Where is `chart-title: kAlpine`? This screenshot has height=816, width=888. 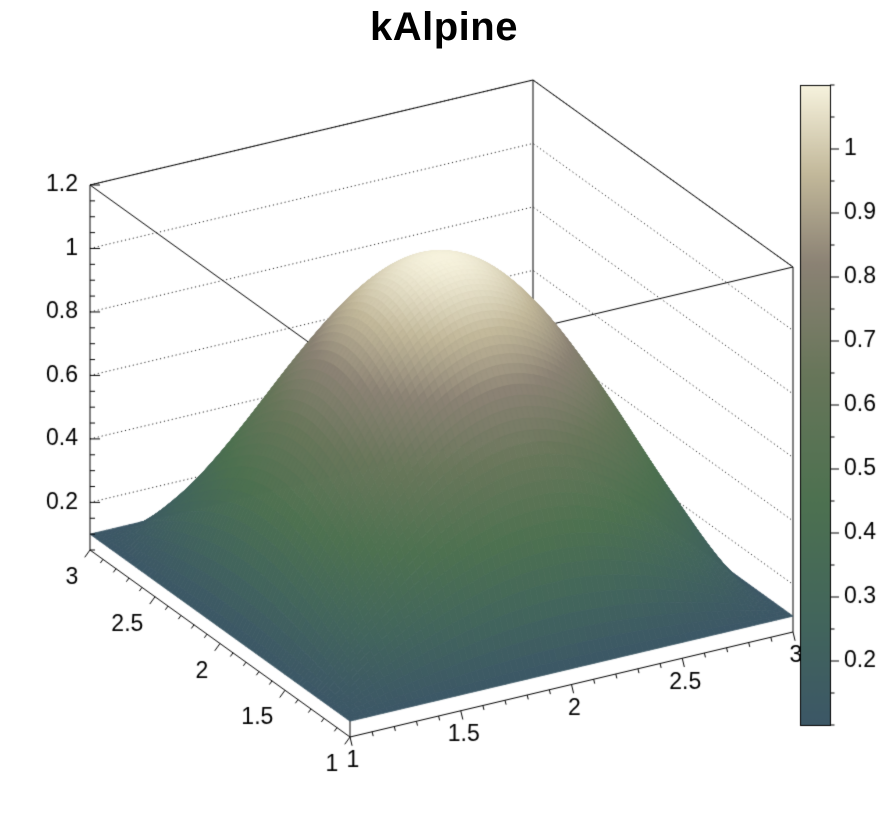 chart-title: kAlpine is located at coordinates (444, 27).